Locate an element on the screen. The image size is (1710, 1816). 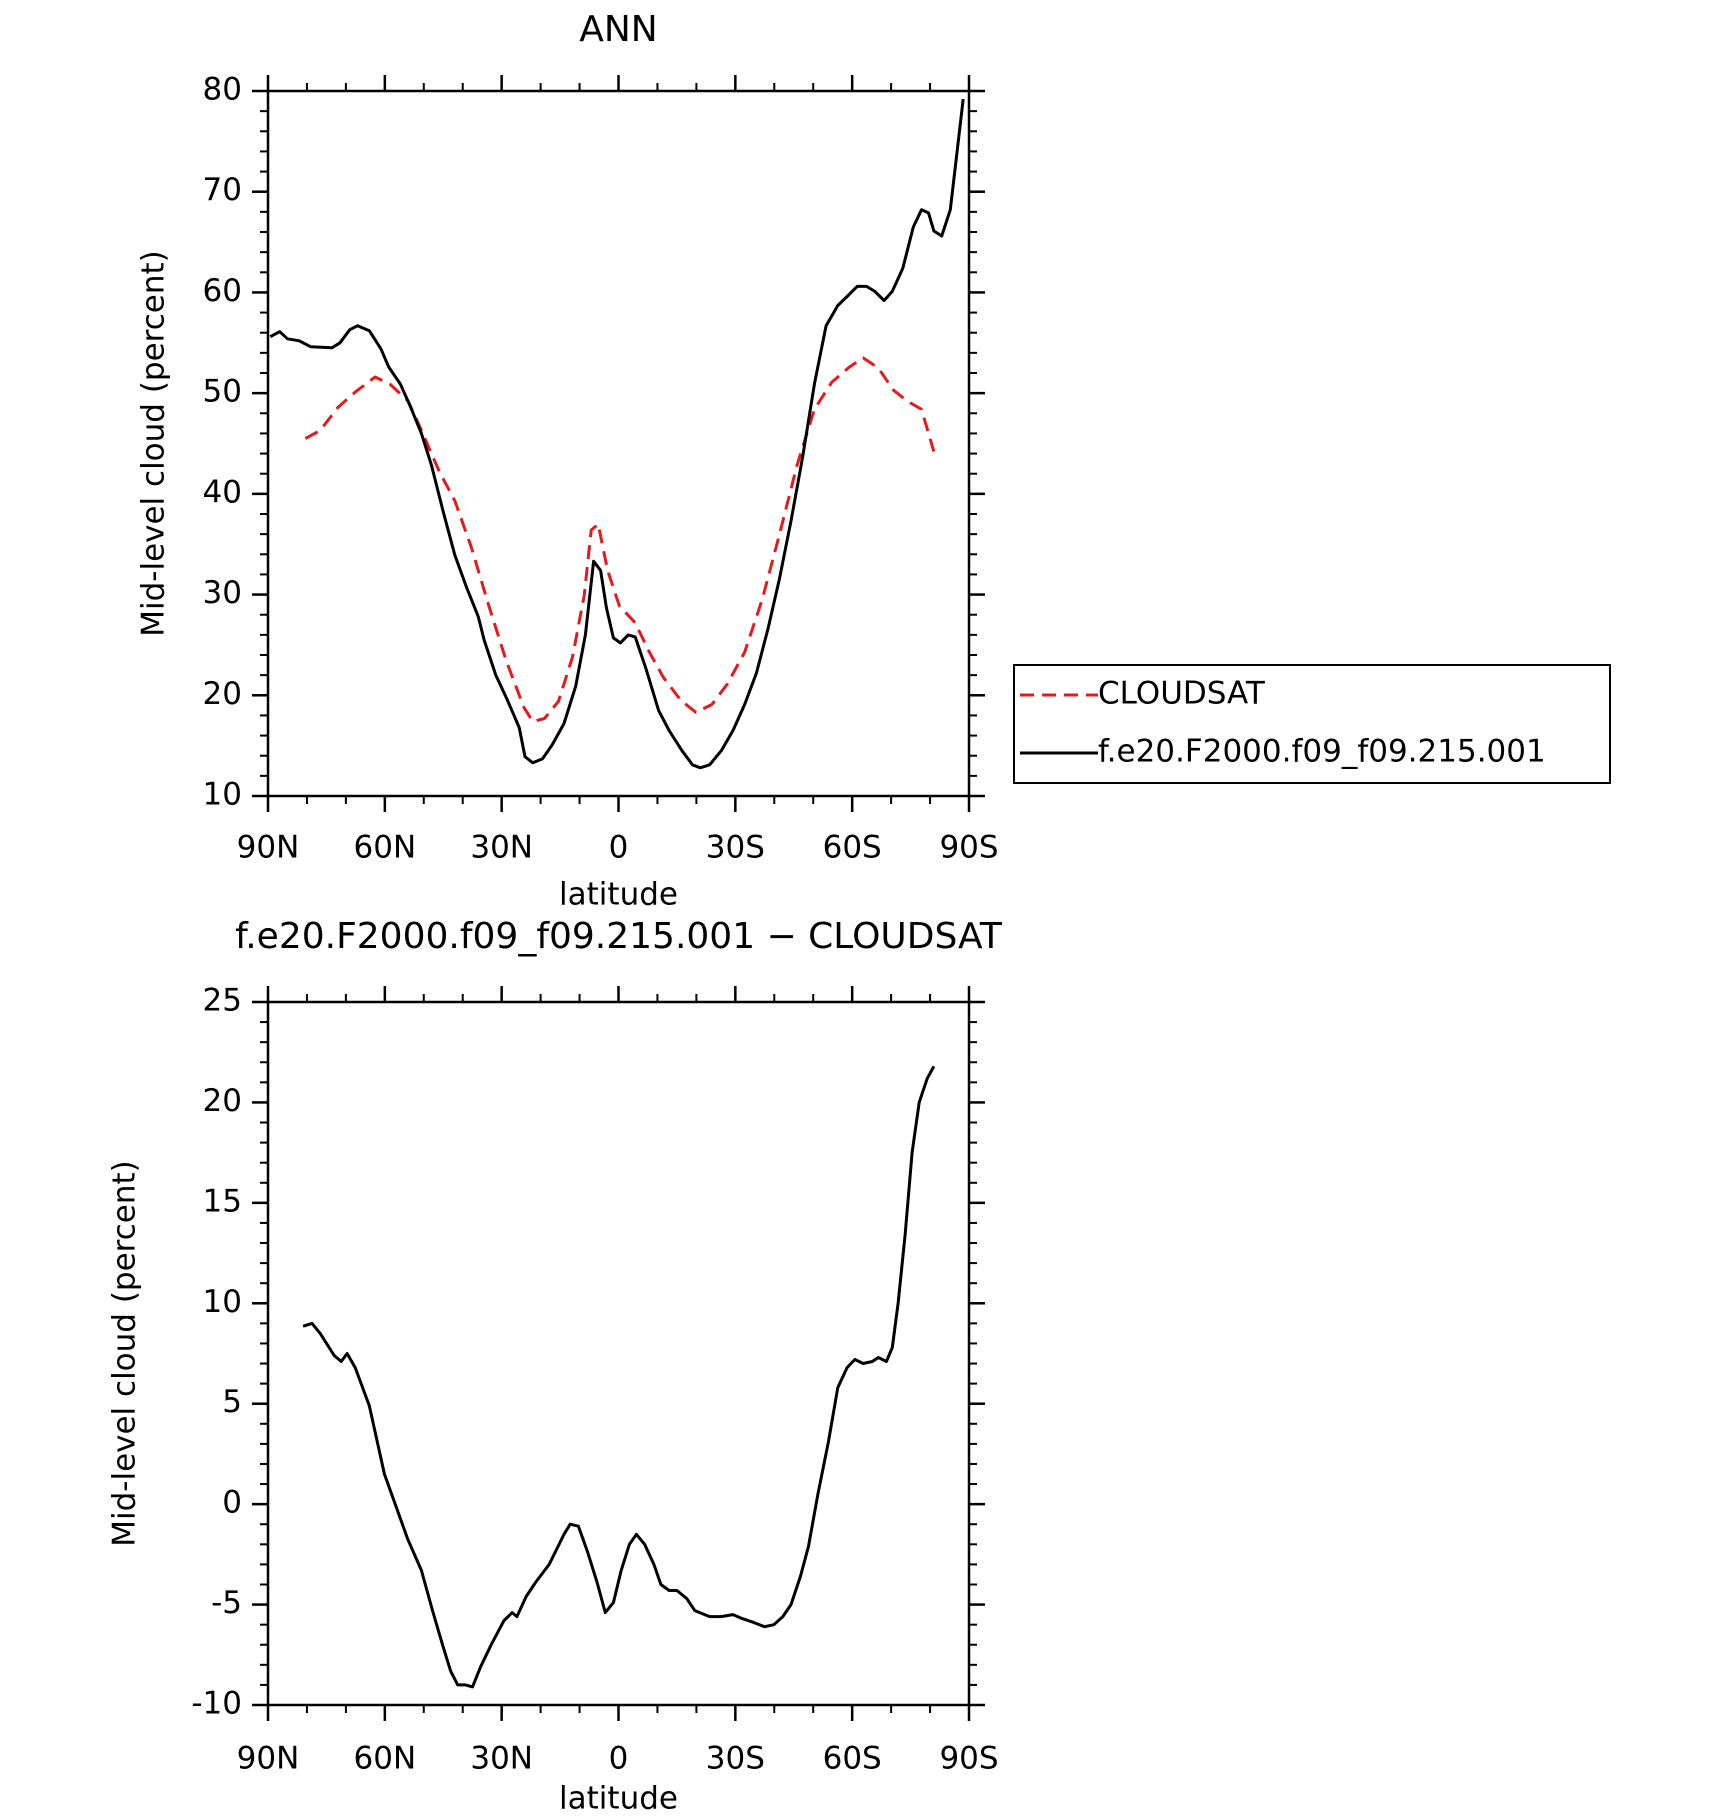
y-tick-label: 0 is located at coordinates (232, 1503).